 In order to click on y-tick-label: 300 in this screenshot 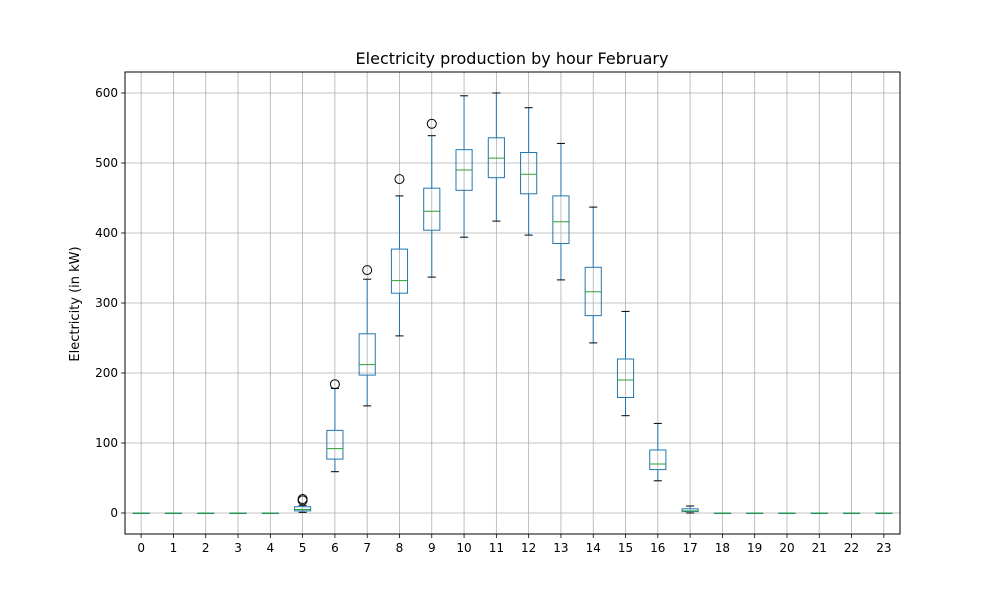, I will do `click(106, 303)`.